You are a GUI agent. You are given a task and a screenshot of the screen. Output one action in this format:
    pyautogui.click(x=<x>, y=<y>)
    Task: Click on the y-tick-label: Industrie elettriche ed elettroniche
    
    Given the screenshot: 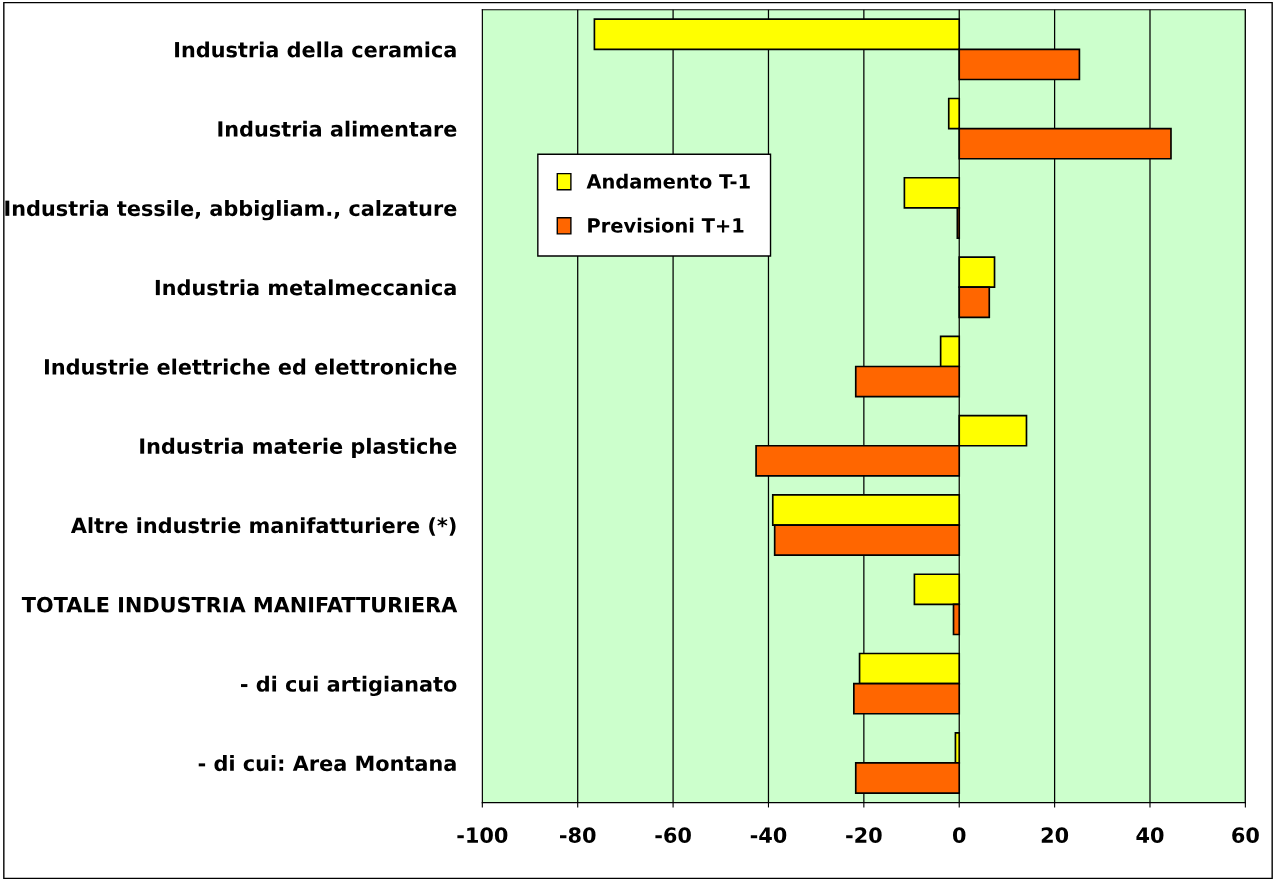 What is the action you would take?
    pyautogui.click(x=250, y=366)
    